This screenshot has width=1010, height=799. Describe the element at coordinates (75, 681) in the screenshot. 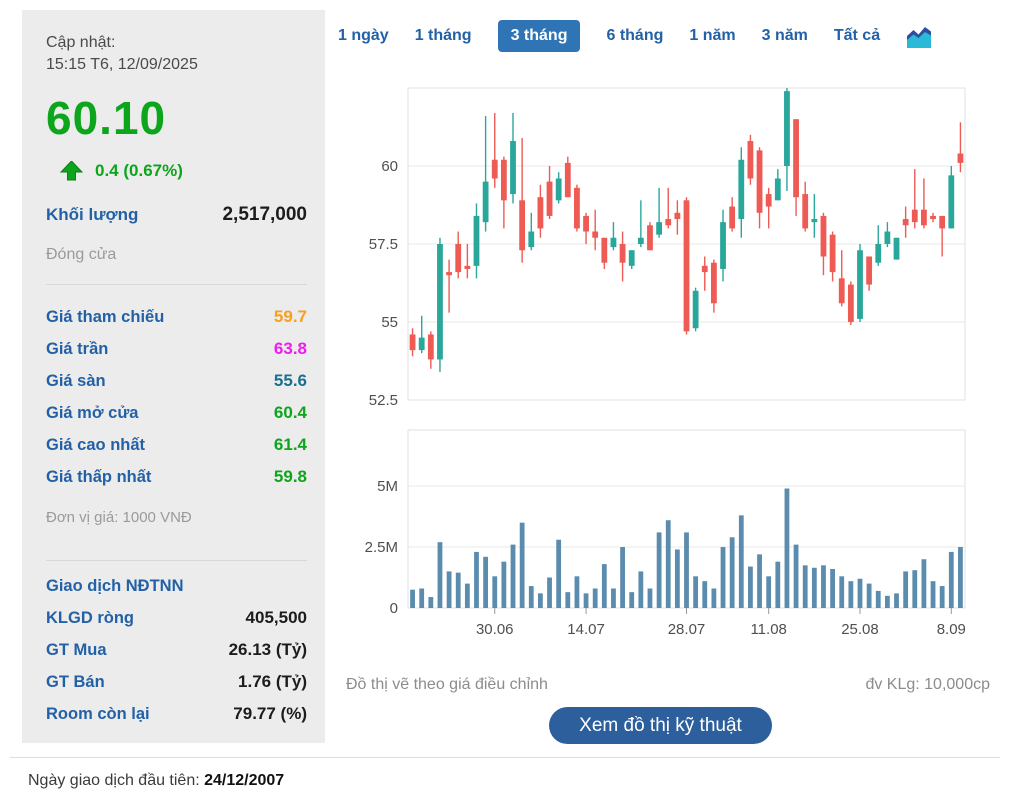

I see `row-label: GT Bán` at that location.